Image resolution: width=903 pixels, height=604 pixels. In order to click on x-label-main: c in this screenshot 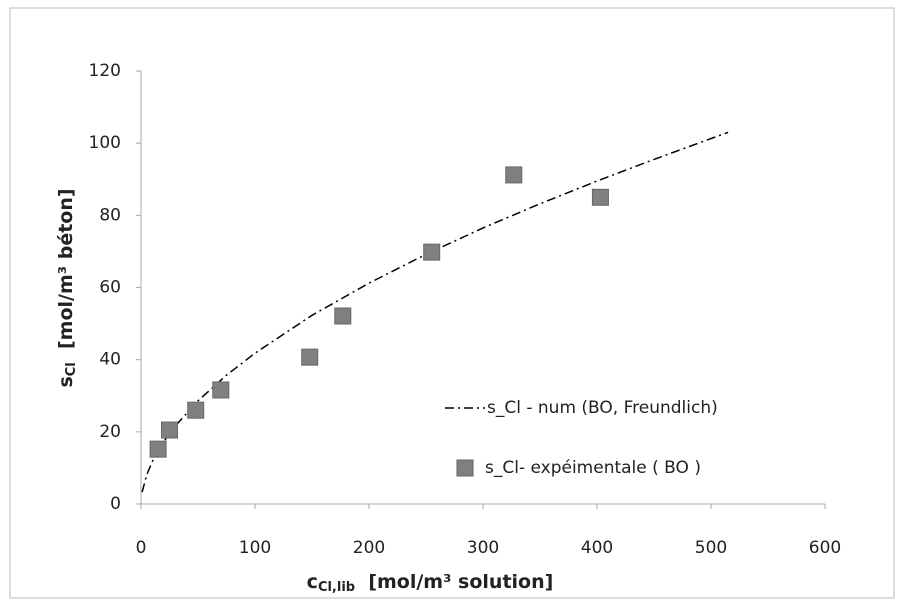, I will do `click(312, 582)`.